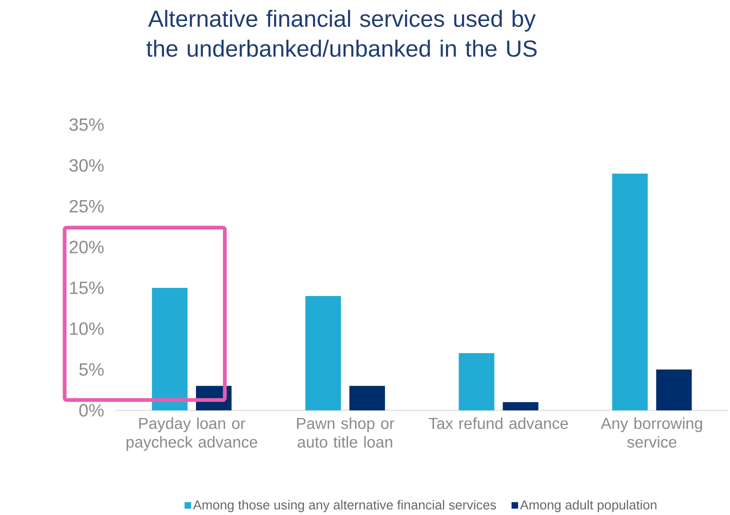  What do you see at coordinates (91, 410) in the screenshot?
I see `y-tick-label: 0%` at bounding box center [91, 410].